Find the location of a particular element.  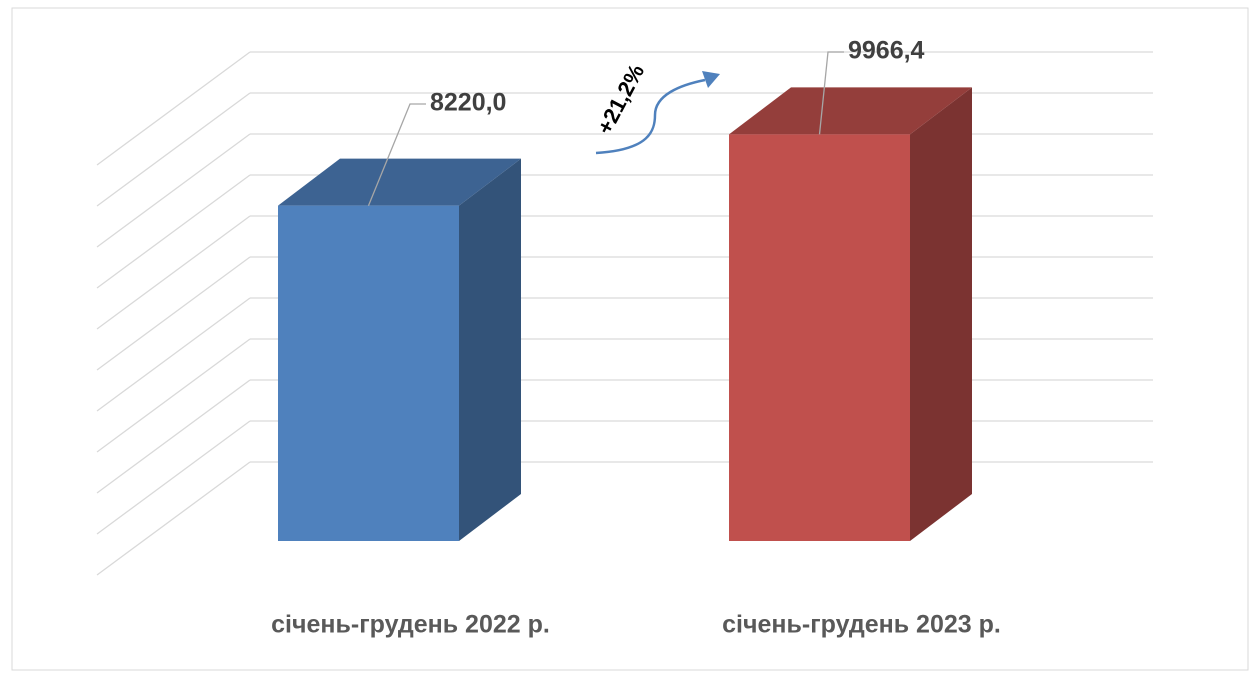

x-tick-label: січень-грудень 2022 р. is located at coordinates (410, 625).